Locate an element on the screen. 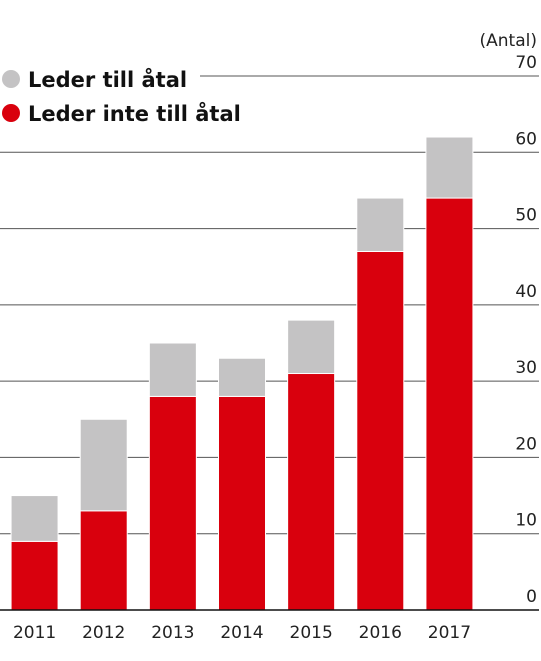 The width and height of the screenshot is (541, 661). y-tick-label-60: 60 is located at coordinates (526, 139).